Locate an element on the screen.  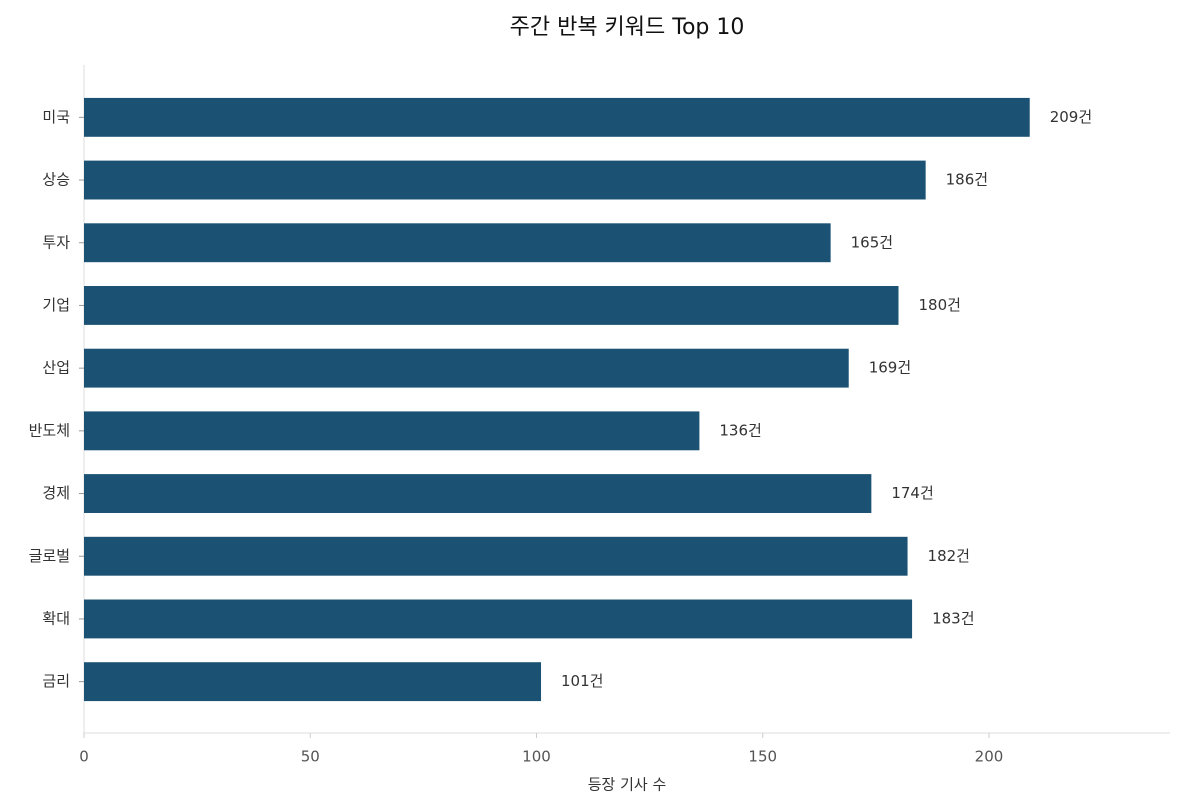
value-label: 169건 is located at coordinates (890, 368).